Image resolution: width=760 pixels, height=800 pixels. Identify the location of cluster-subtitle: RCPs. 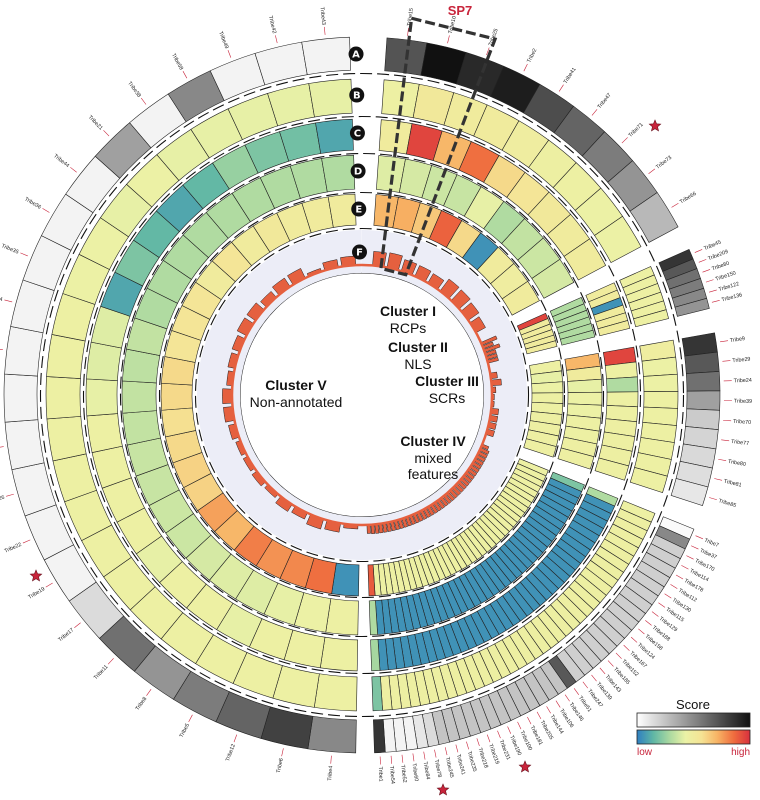
(408, 328).